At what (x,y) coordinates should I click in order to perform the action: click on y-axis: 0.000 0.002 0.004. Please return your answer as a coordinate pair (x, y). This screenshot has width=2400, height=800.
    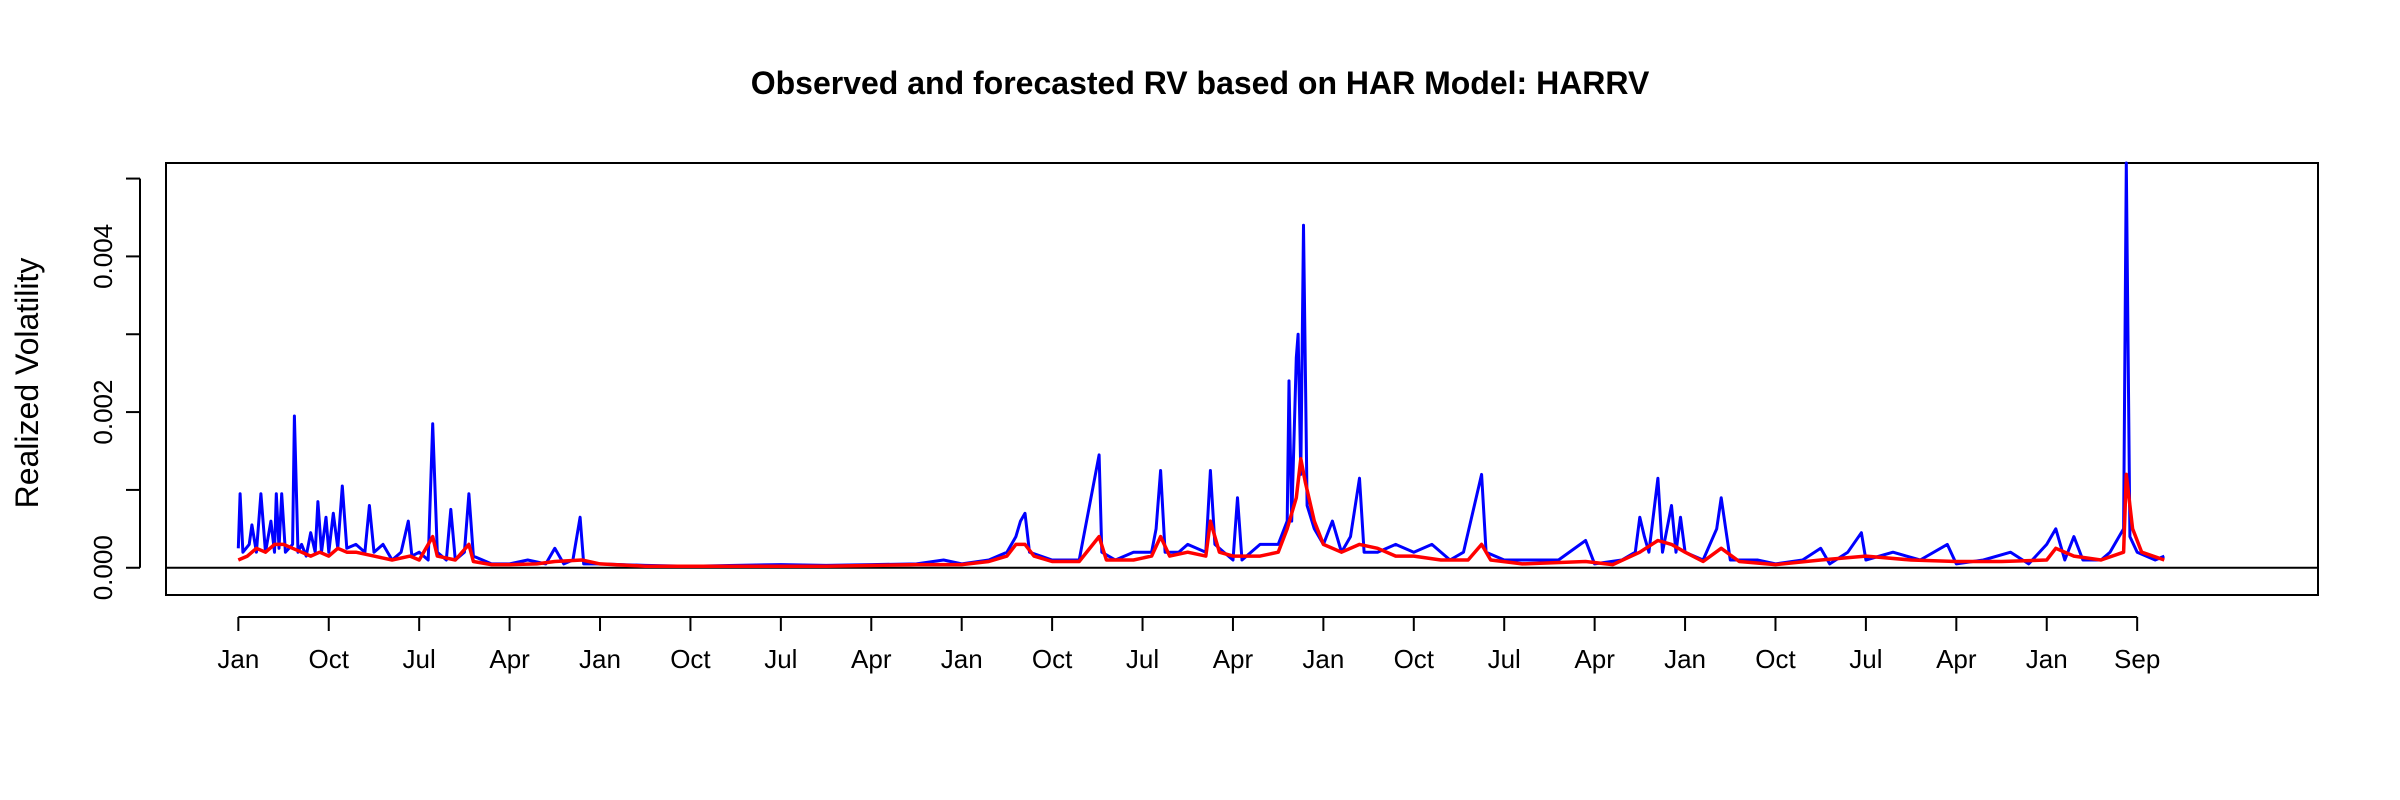
    Looking at the image, I should click on (114, 388).